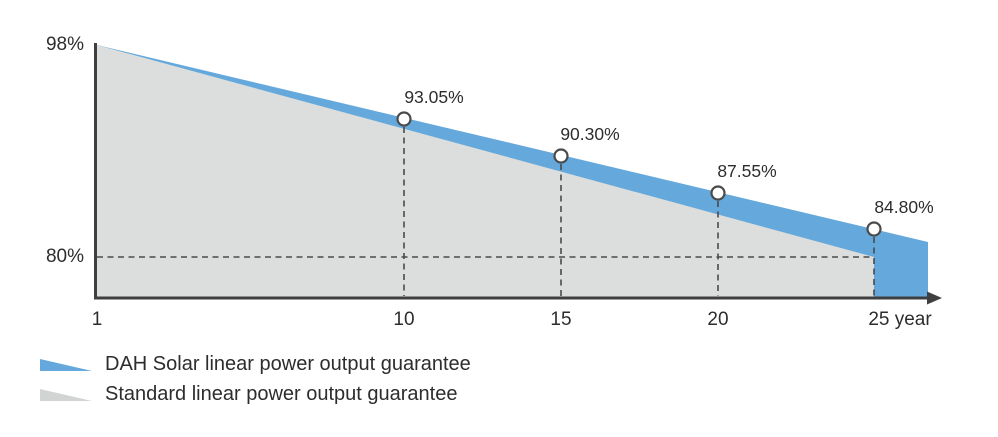 Image resolution: width=998 pixels, height=437 pixels. What do you see at coordinates (97, 319) in the screenshot?
I see `x-tick-year-1: 1` at bounding box center [97, 319].